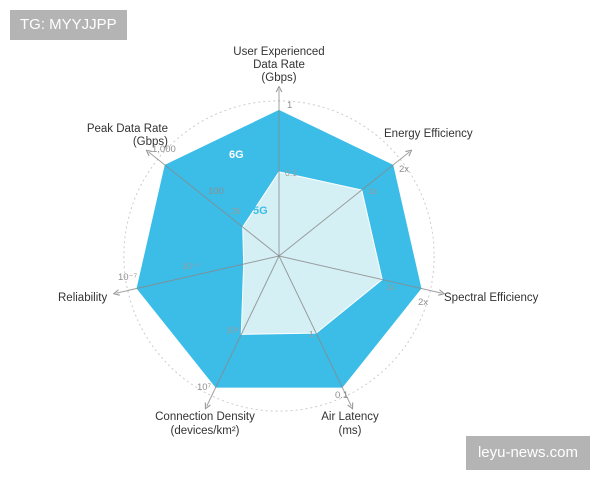  I want to click on watermark-bottom: leyu-news.com, so click(527, 453).